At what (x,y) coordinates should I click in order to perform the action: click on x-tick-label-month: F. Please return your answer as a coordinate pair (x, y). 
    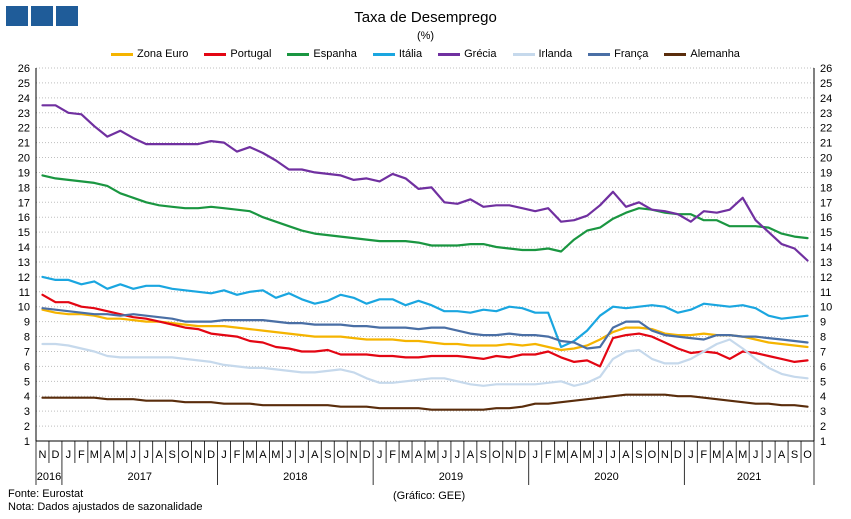
    Looking at the image, I should click on (392, 455).